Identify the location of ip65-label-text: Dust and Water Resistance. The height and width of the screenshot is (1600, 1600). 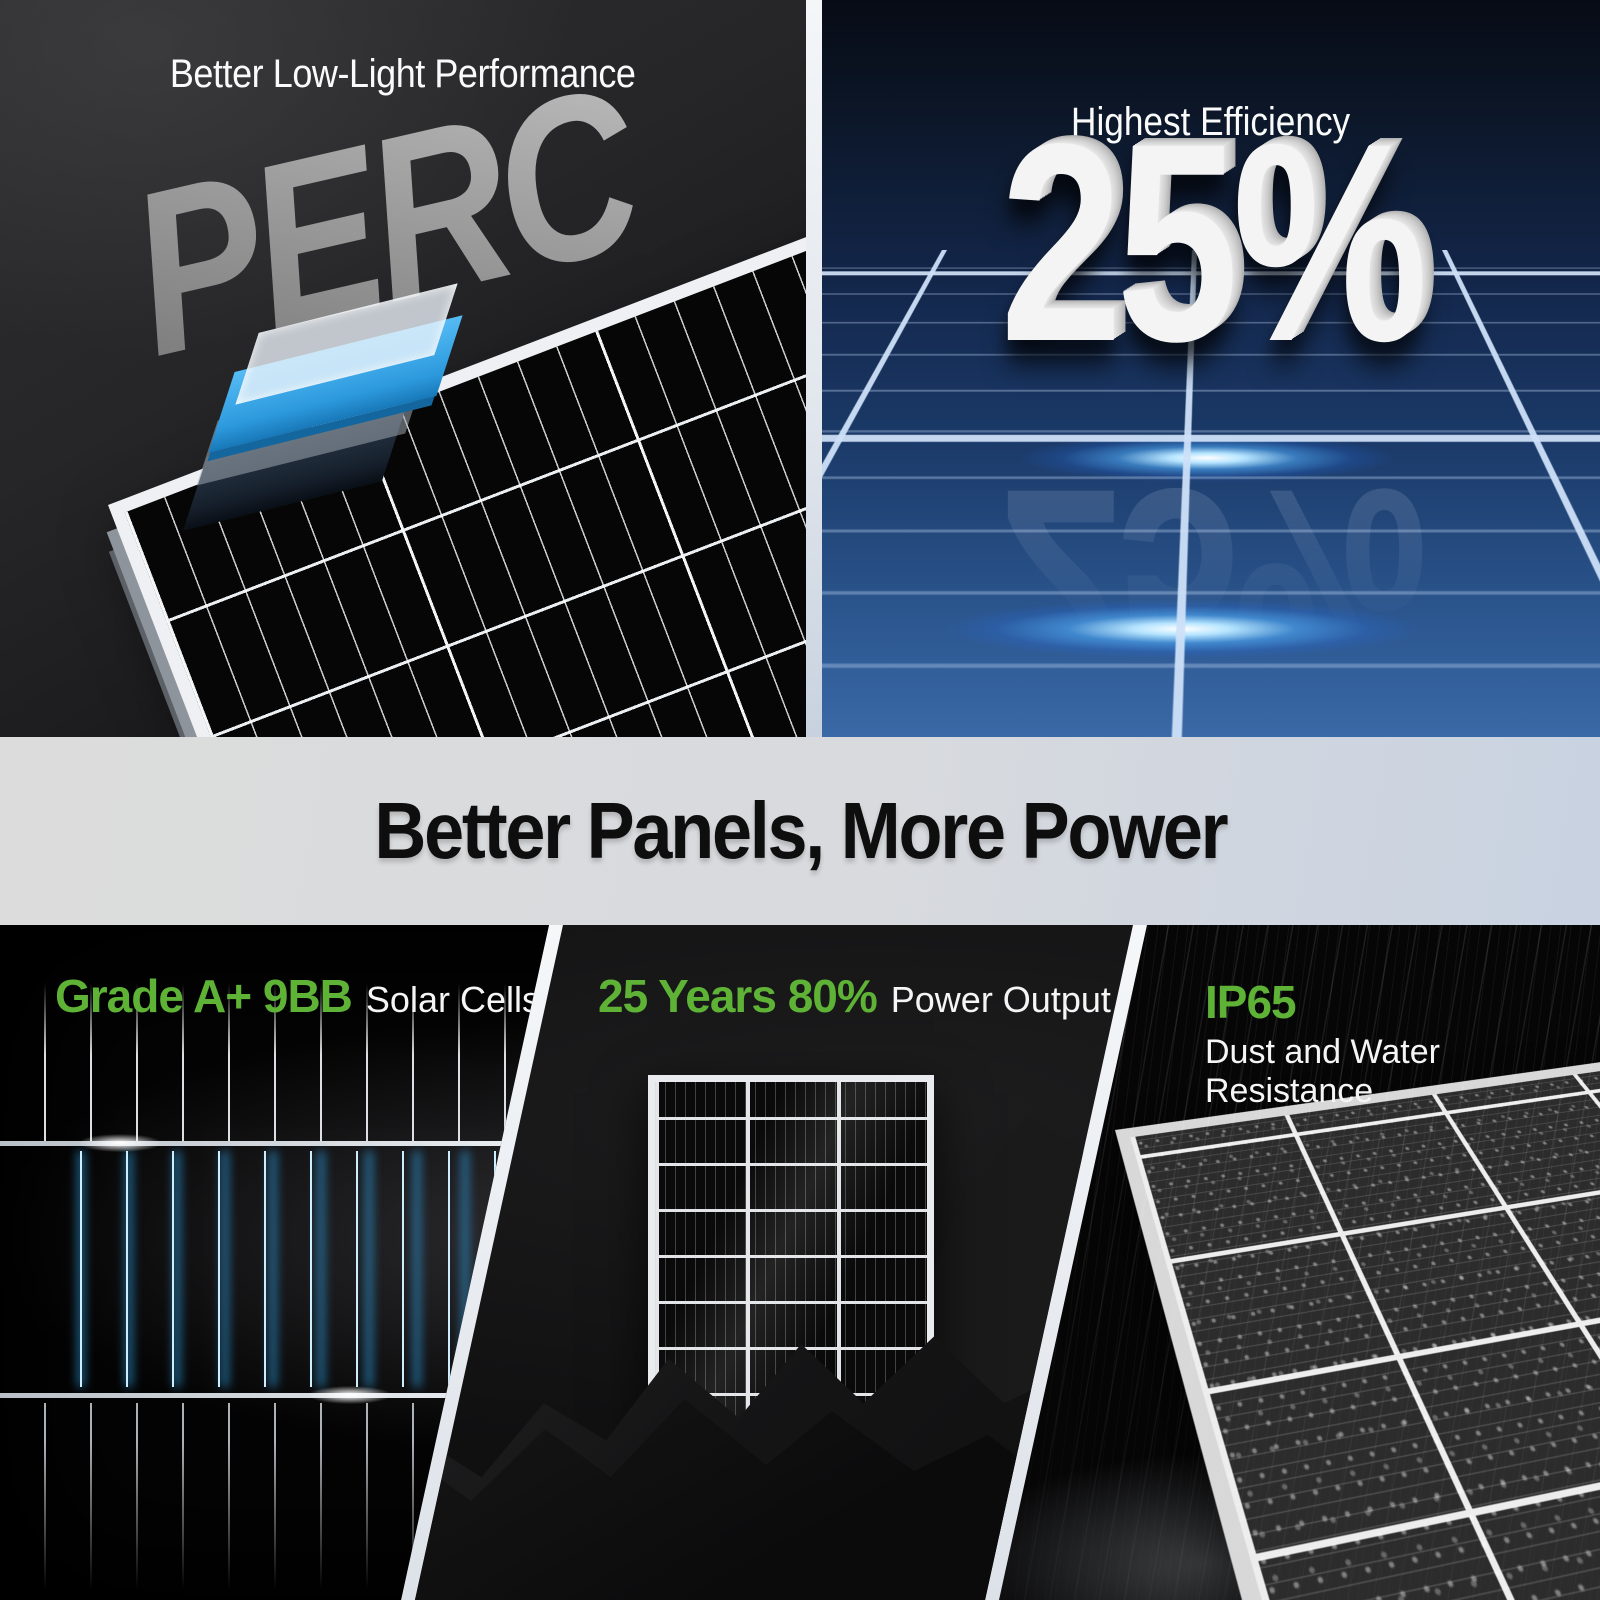
(1322, 1071).